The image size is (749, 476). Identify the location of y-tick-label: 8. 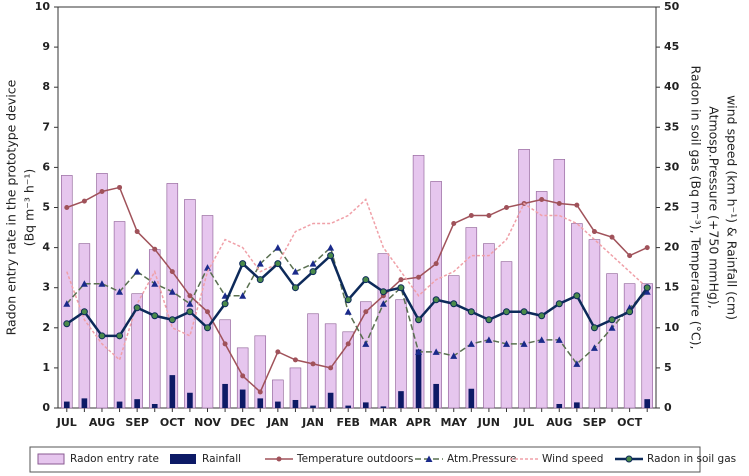
(46, 86).